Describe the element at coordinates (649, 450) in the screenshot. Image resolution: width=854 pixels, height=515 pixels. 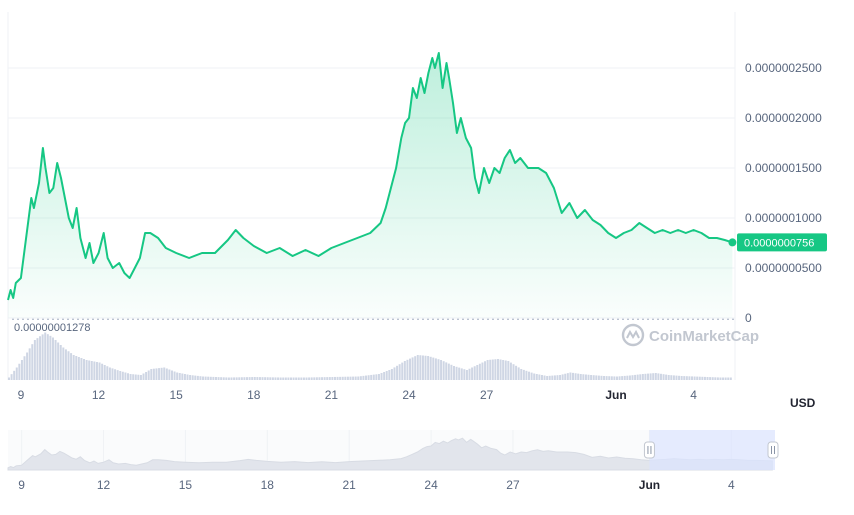
I see `navigator-handle-left` at that location.